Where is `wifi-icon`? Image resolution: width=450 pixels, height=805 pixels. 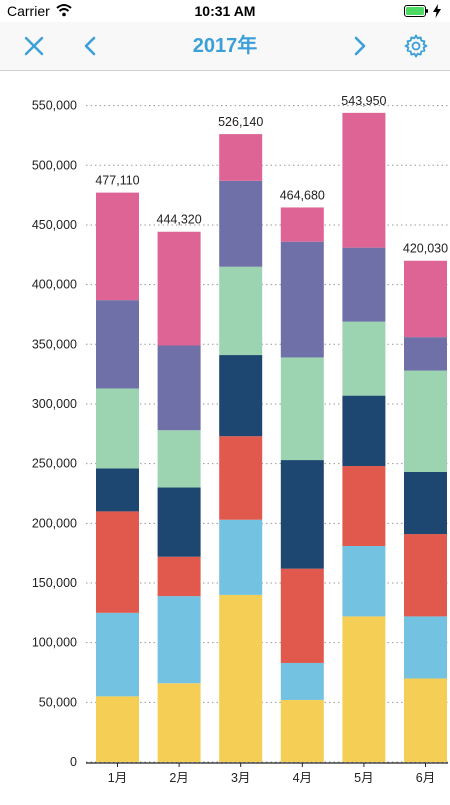
wifi-icon is located at coordinates (64, 10).